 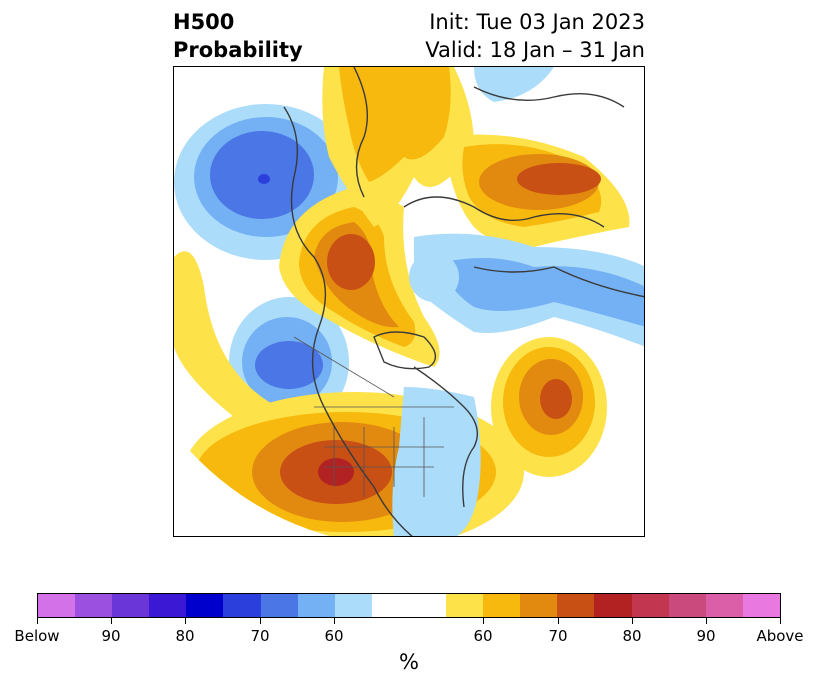 I want to click on anomaly-yellow-arc, so click(x=269, y=350).